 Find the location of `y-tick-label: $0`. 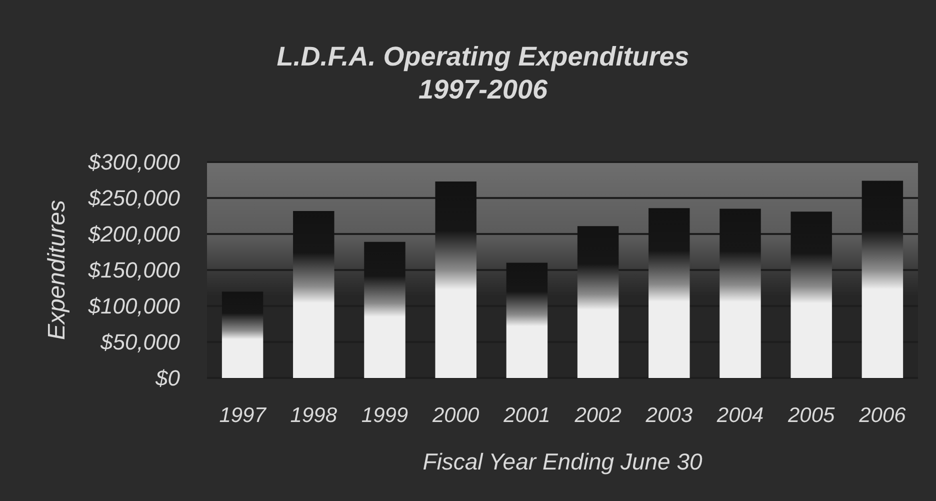

y-tick-label: $0 is located at coordinates (167, 378).